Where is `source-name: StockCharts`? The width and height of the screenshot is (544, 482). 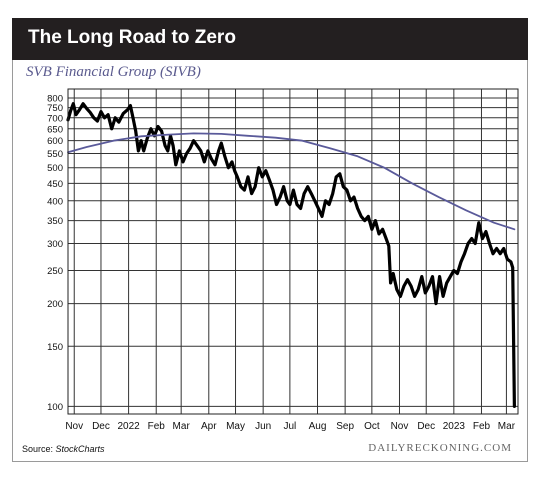 source-name: StockCharts is located at coordinates (80, 449).